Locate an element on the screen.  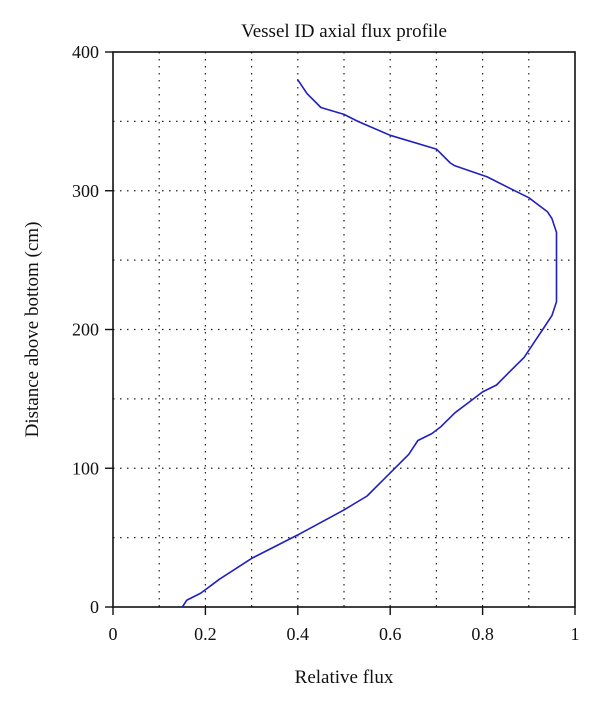
chart-title: Vessel ID axial flux profile is located at coordinates (344, 31).